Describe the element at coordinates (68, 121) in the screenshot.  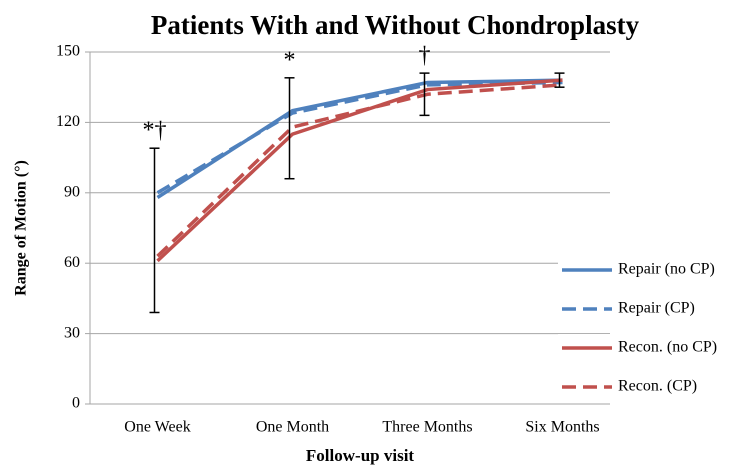
I see `y-tick-label: 120` at that location.